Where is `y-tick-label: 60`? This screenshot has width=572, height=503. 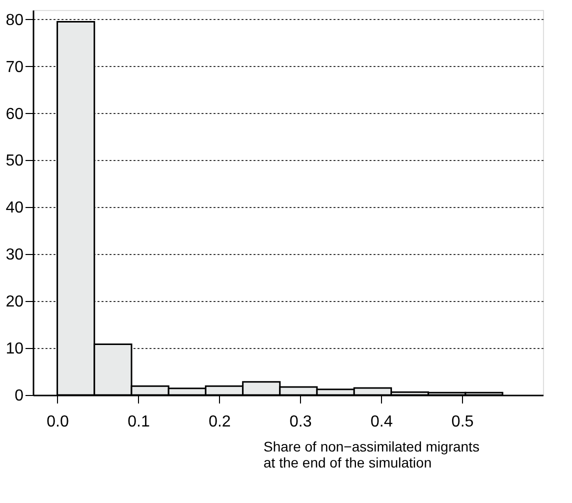 y-tick-label: 60 is located at coordinates (15, 114).